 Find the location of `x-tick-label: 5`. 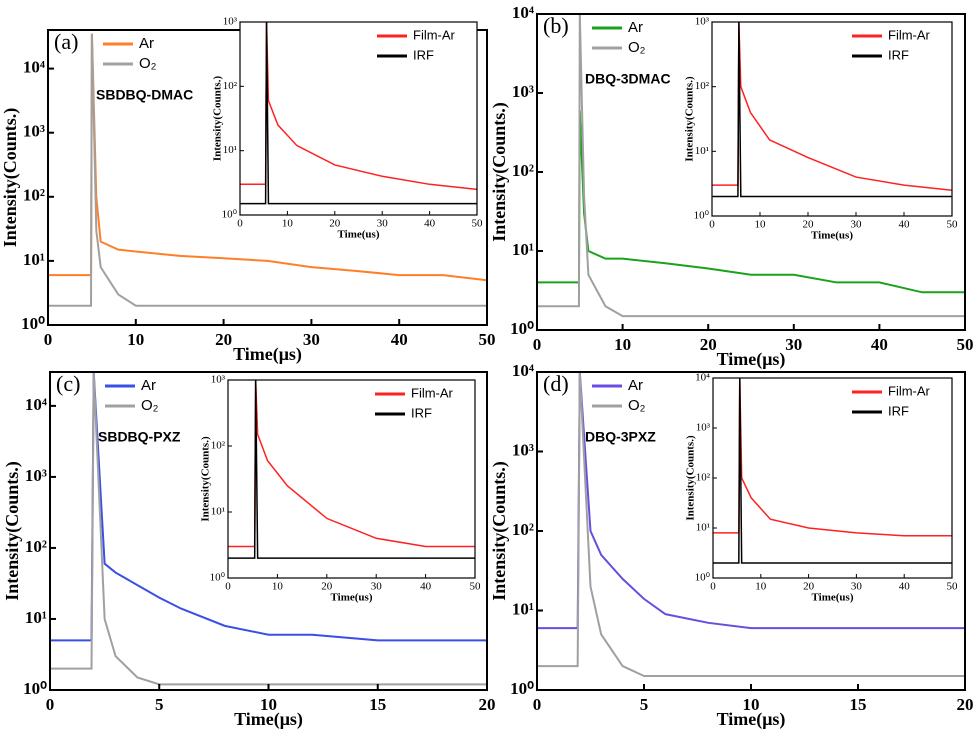

x-tick-label: 5 is located at coordinates (159, 704).